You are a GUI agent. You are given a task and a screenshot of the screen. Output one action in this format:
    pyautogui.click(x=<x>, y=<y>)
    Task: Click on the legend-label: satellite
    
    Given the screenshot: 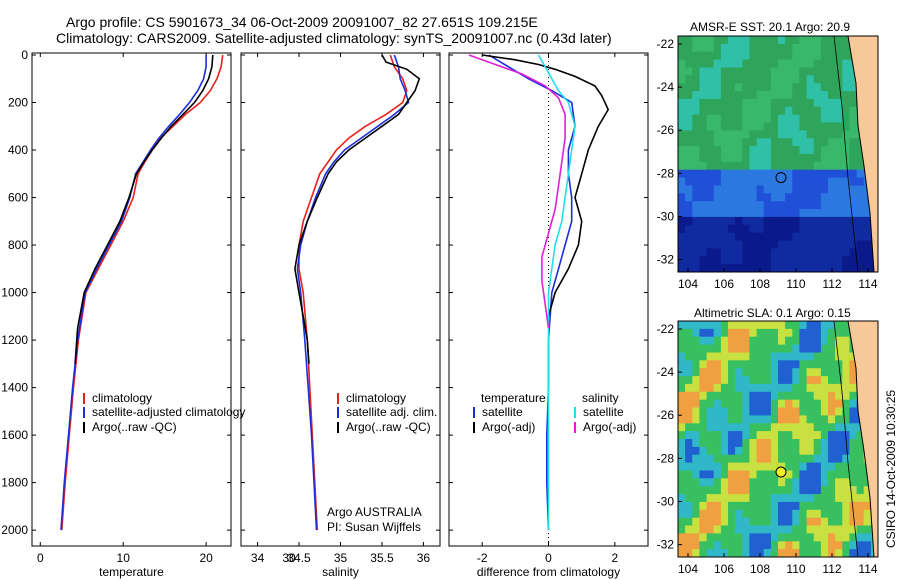 What is the action you would take?
    pyautogui.click(x=603, y=412)
    